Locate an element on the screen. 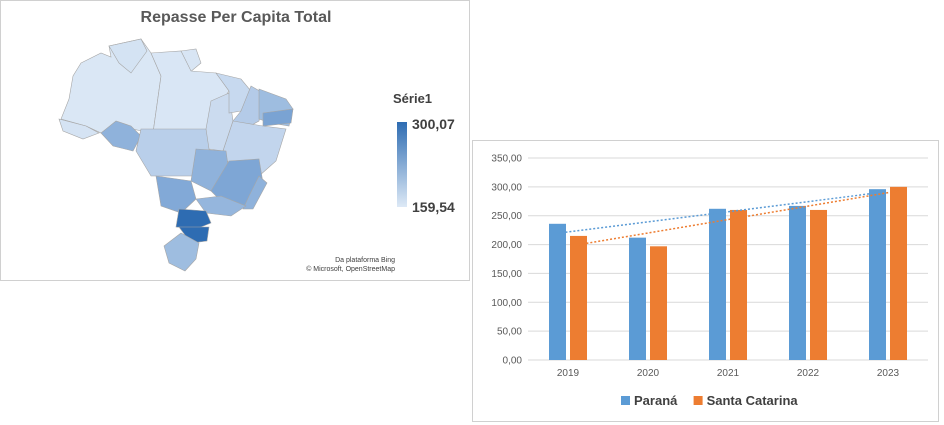 Image resolution: width=944 pixels, height=425 pixels. x-tick-label: 2021 is located at coordinates (728, 373).